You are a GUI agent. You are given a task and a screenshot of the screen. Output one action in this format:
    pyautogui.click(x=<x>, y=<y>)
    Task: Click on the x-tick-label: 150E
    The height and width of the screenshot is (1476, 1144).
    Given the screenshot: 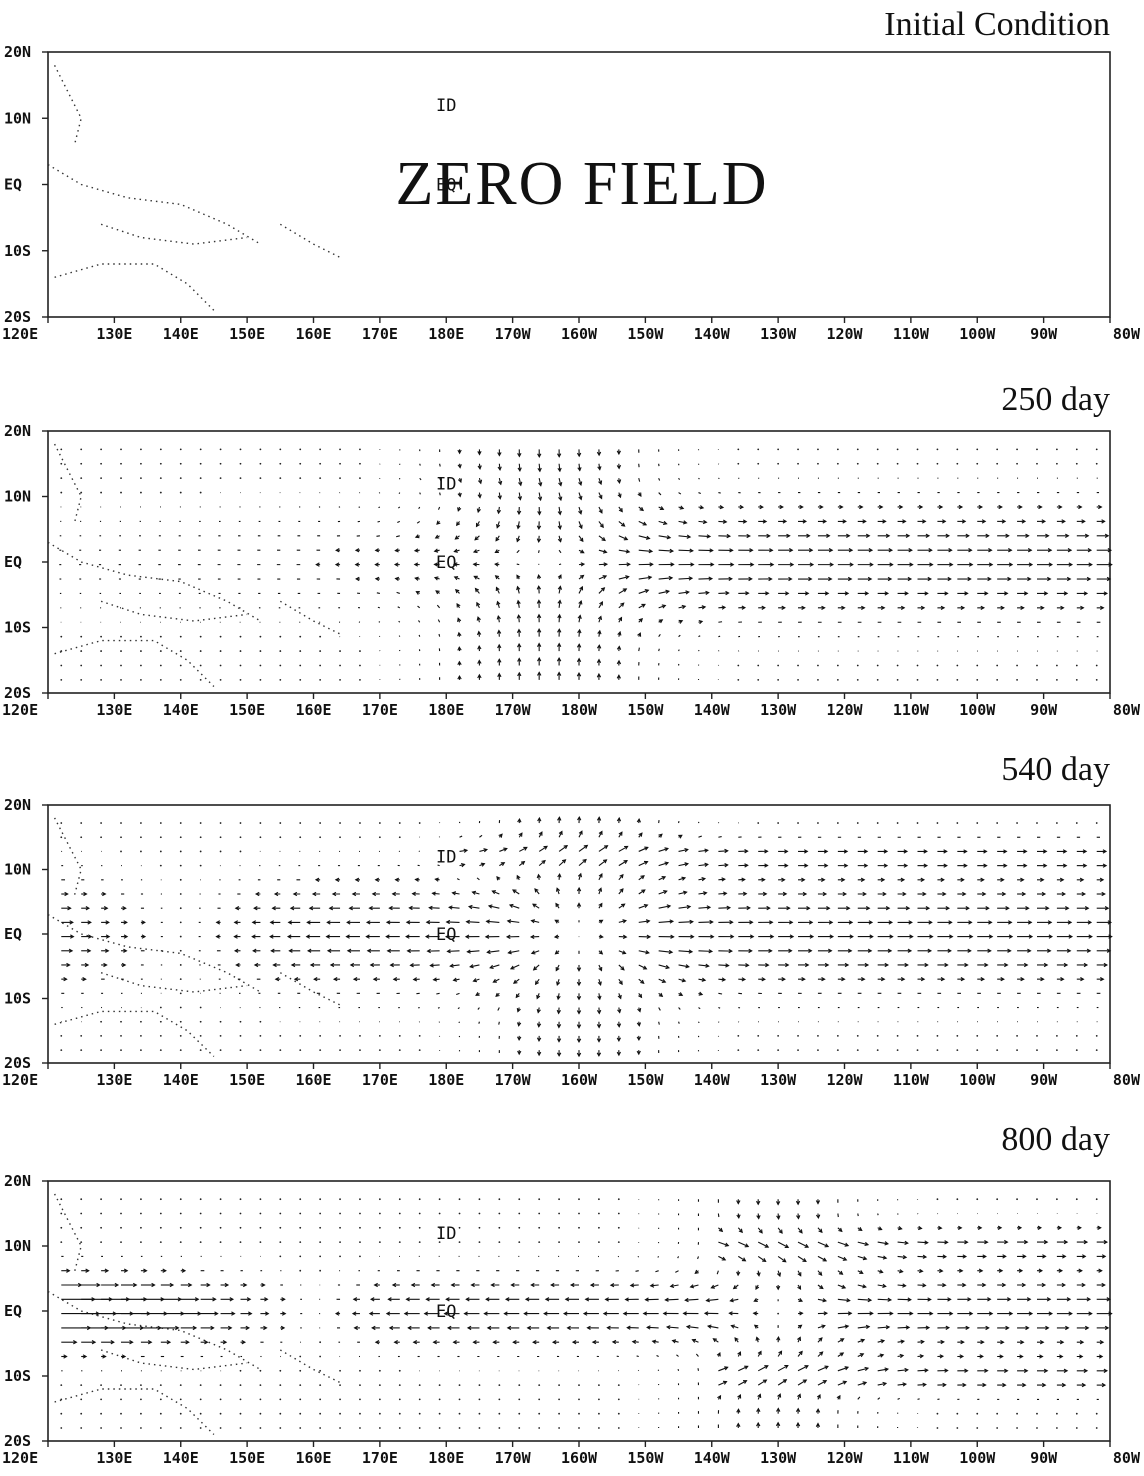 What is the action you would take?
    pyautogui.click(x=247, y=1458)
    